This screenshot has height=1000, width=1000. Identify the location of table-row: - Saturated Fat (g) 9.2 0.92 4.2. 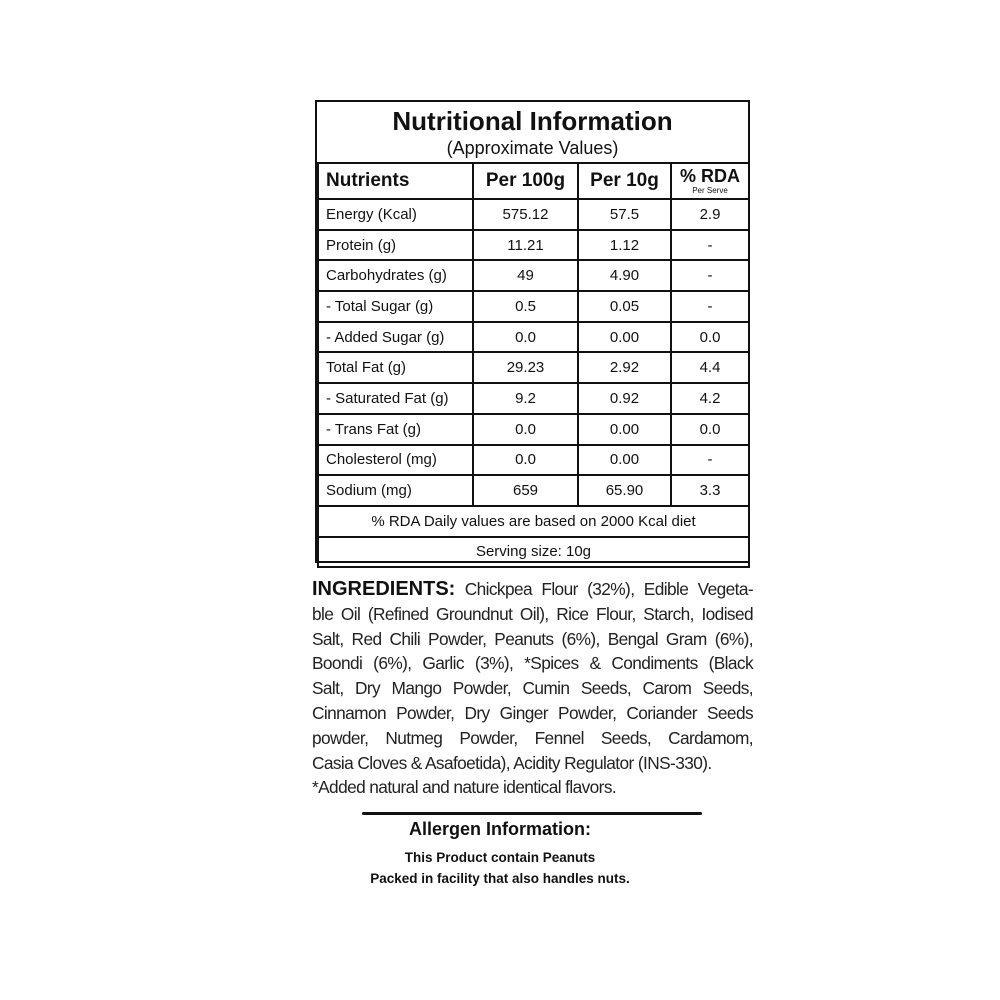
(533, 398).